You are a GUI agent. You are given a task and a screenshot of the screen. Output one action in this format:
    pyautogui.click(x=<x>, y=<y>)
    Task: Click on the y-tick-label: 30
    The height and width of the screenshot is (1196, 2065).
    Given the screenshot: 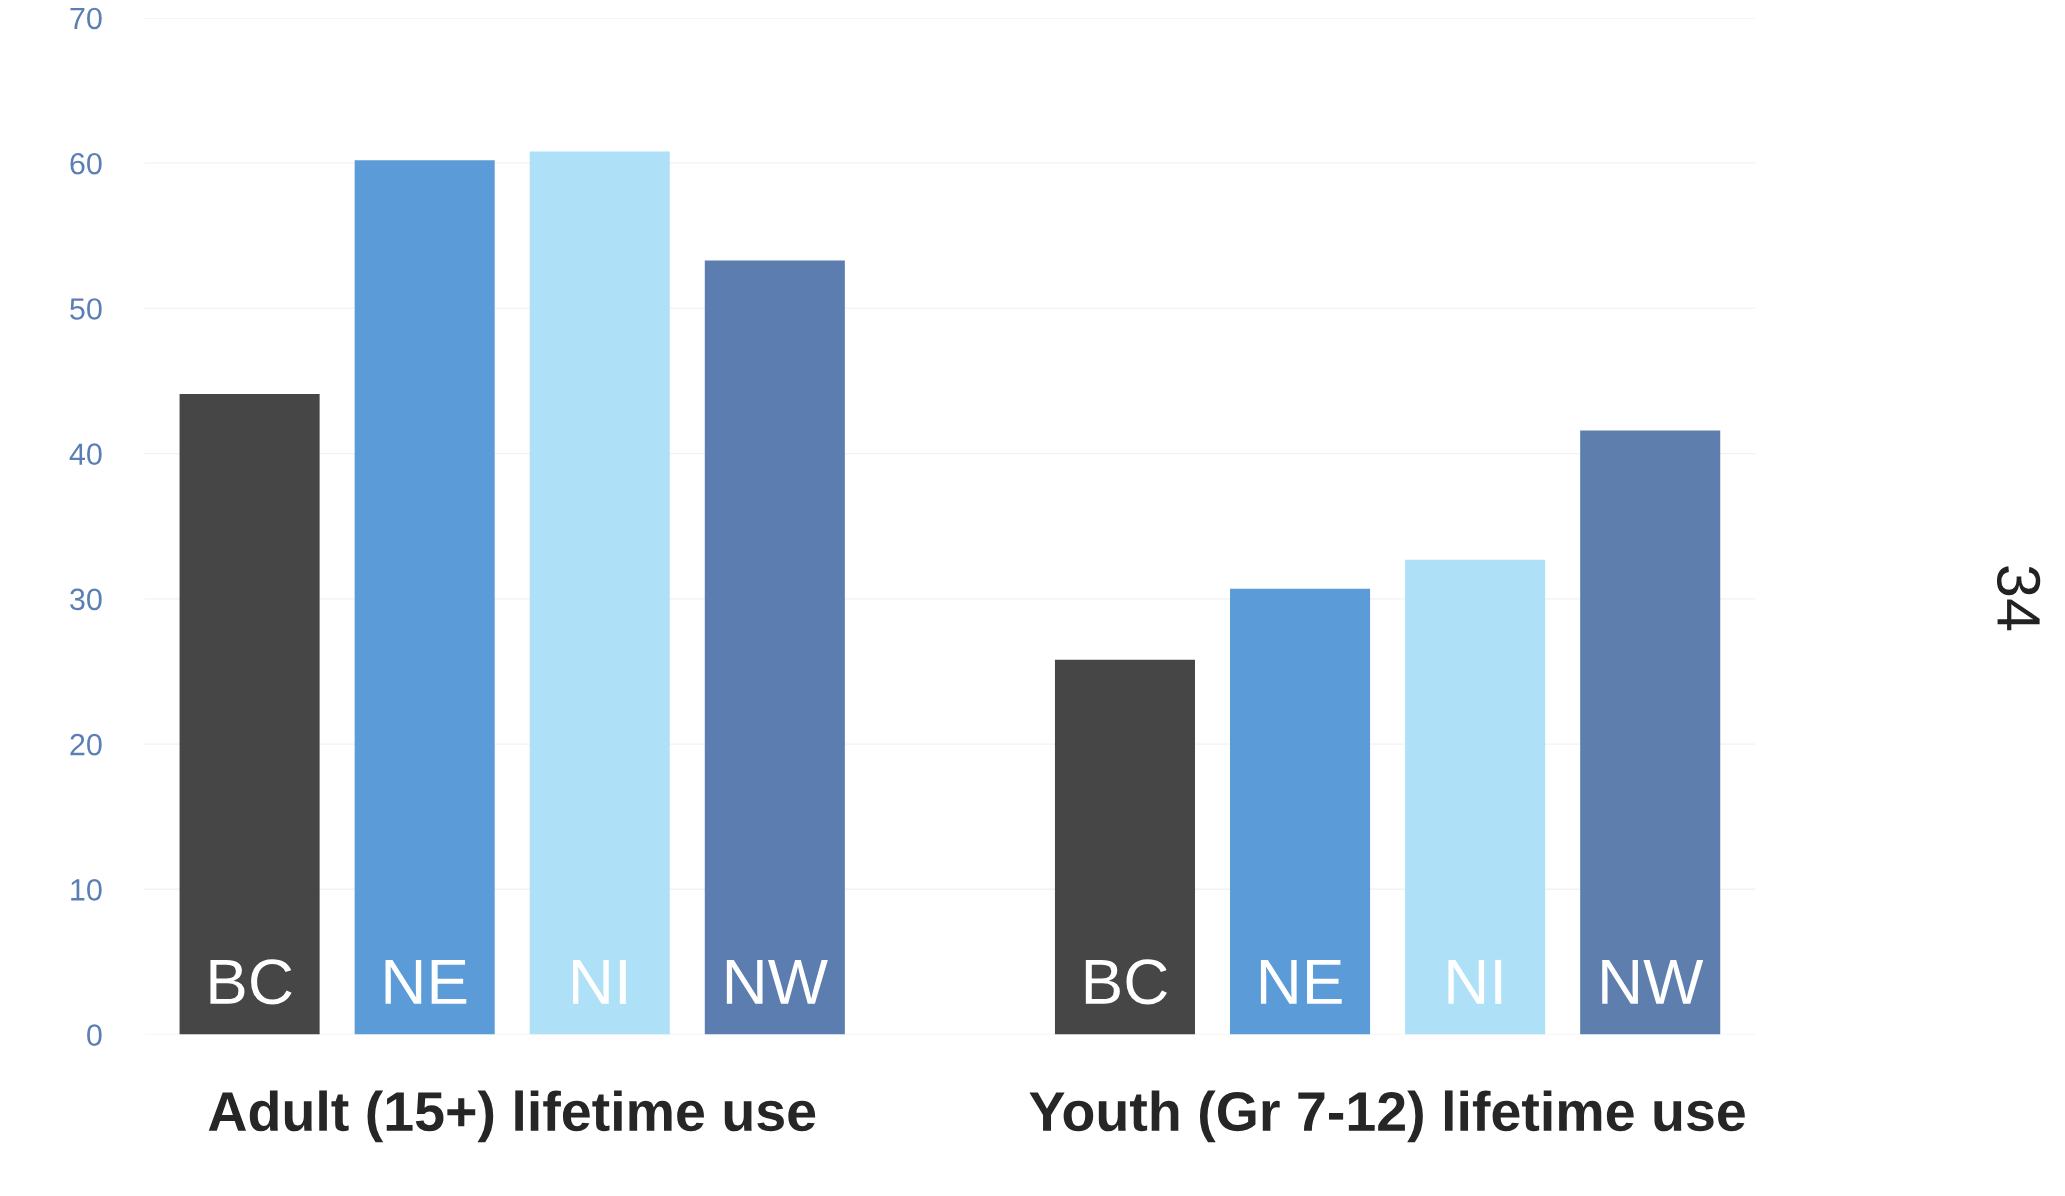 What is the action you would take?
    pyautogui.click(x=86, y=599)
    